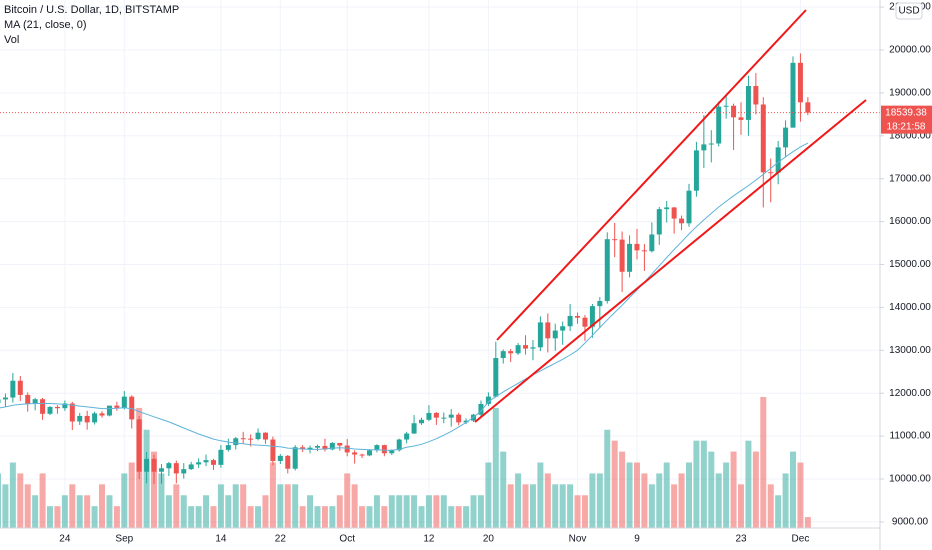  I want to click on last-price-box, so click(906, 119).